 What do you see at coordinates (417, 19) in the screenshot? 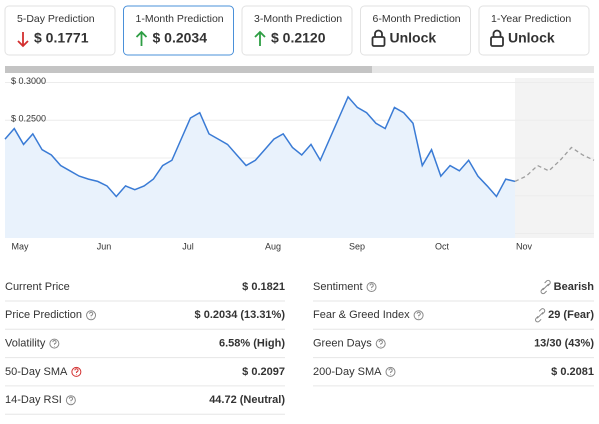
I see `card-label: 6-Month Prediction` at bounding box center [417, 19].